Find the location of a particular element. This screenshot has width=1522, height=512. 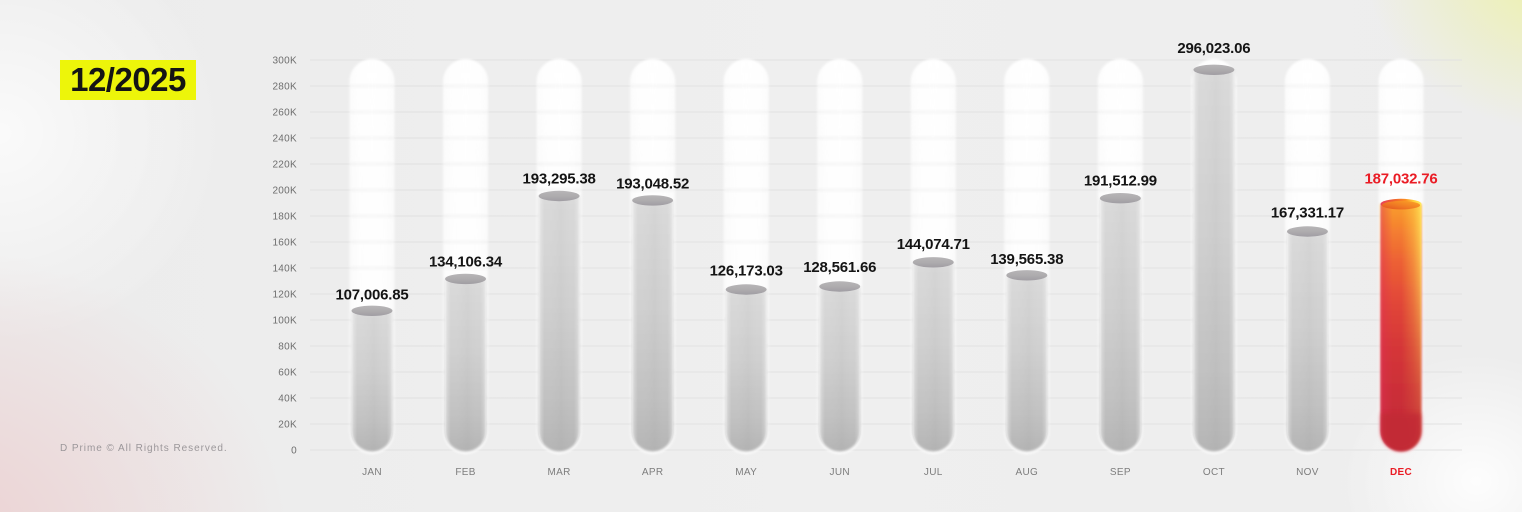

svg-text: 296,023.06 is located at coordinates (1213, 48).